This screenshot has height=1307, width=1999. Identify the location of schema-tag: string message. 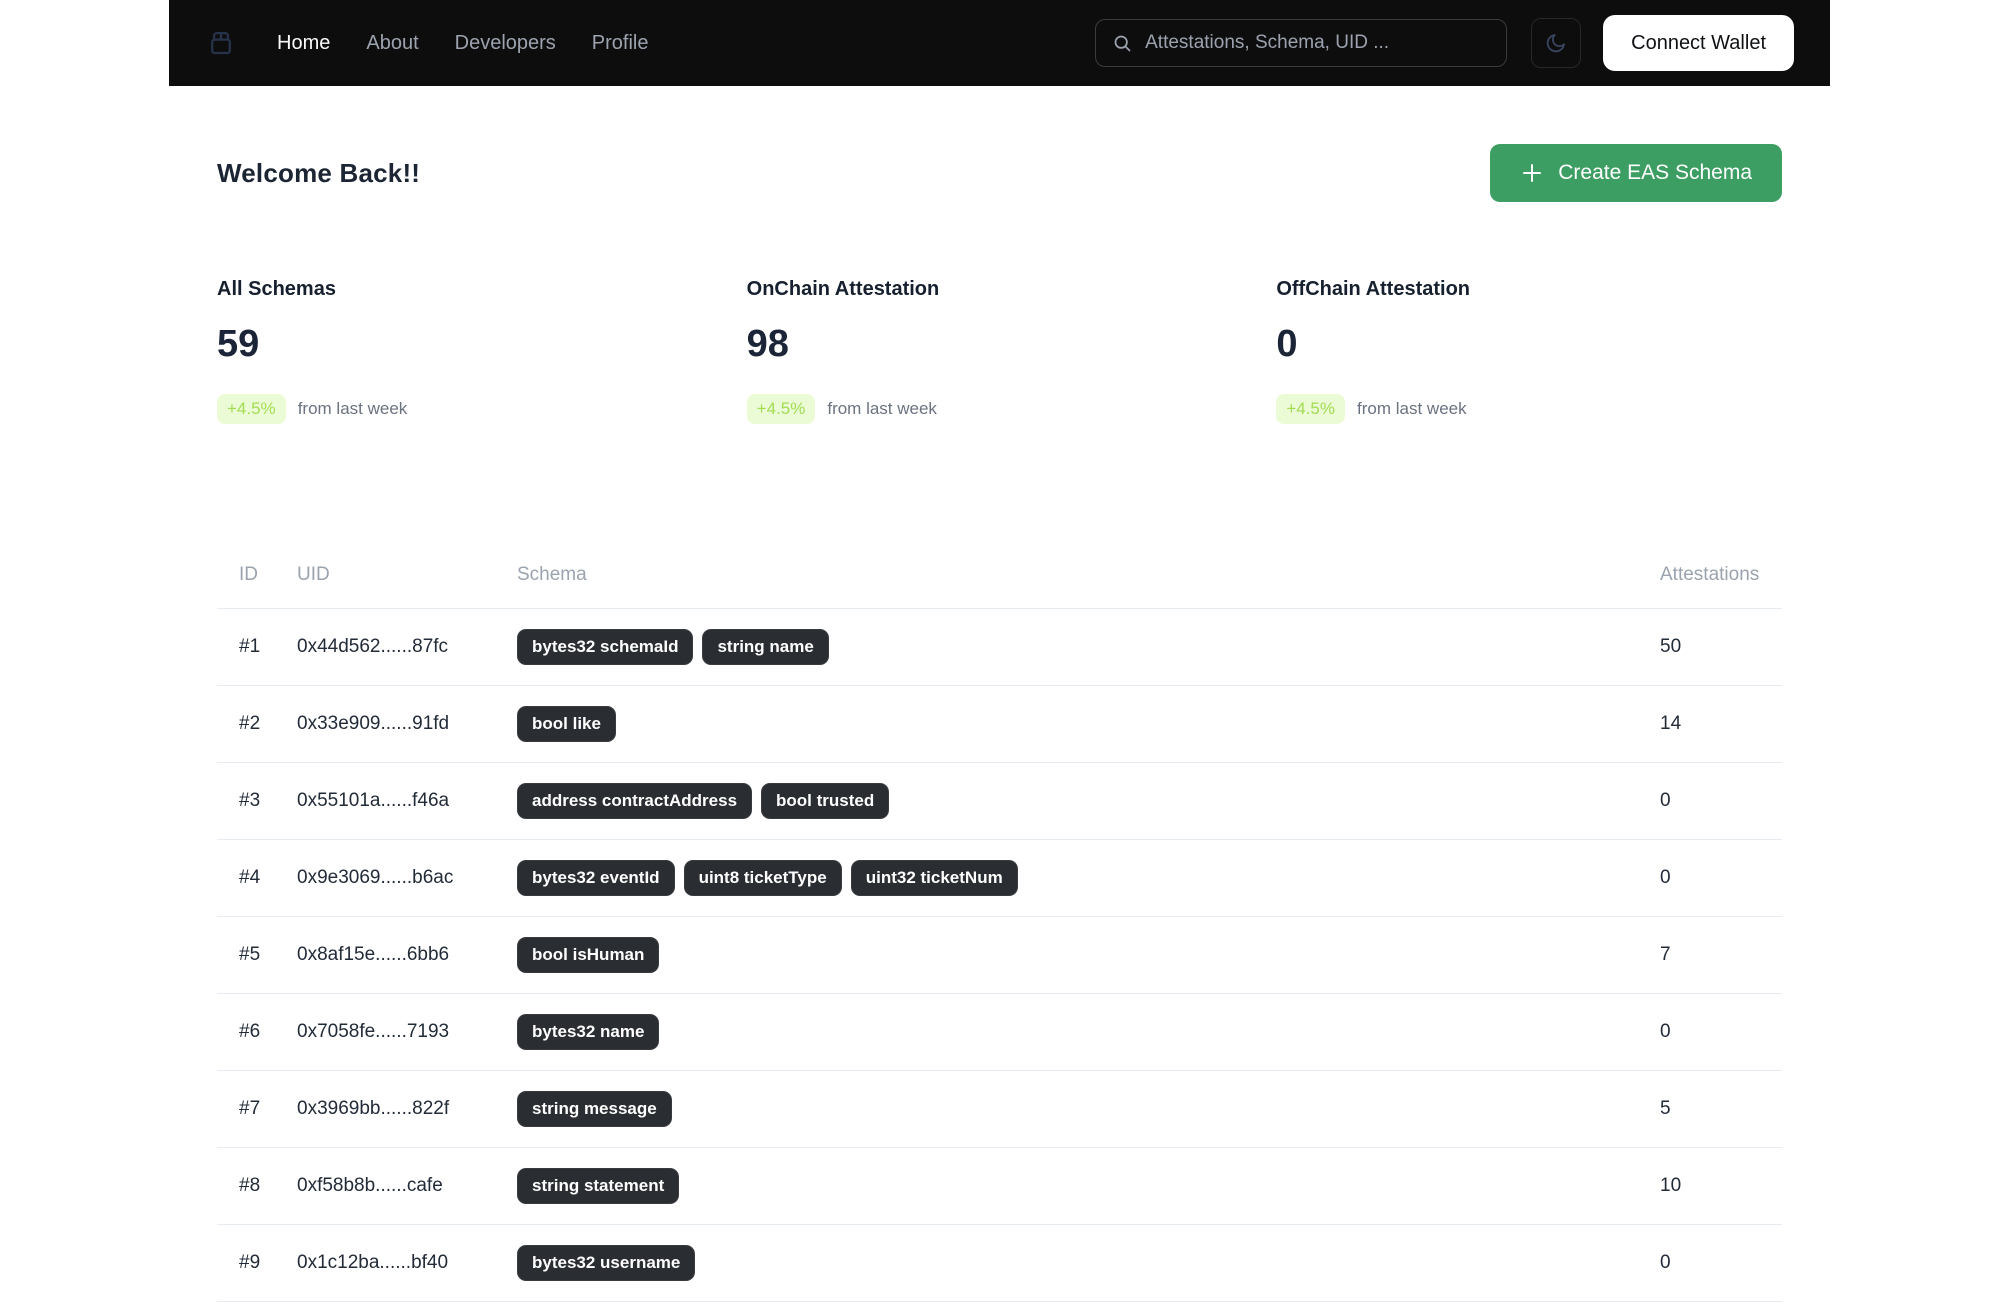
(594, 1109).